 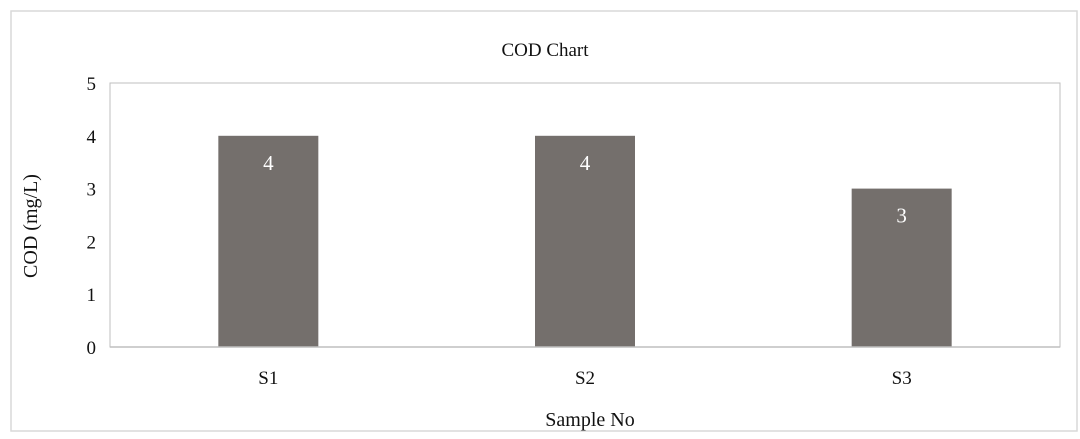 I want to click on chart-title: COD Chart, so click(x=545, y=50).